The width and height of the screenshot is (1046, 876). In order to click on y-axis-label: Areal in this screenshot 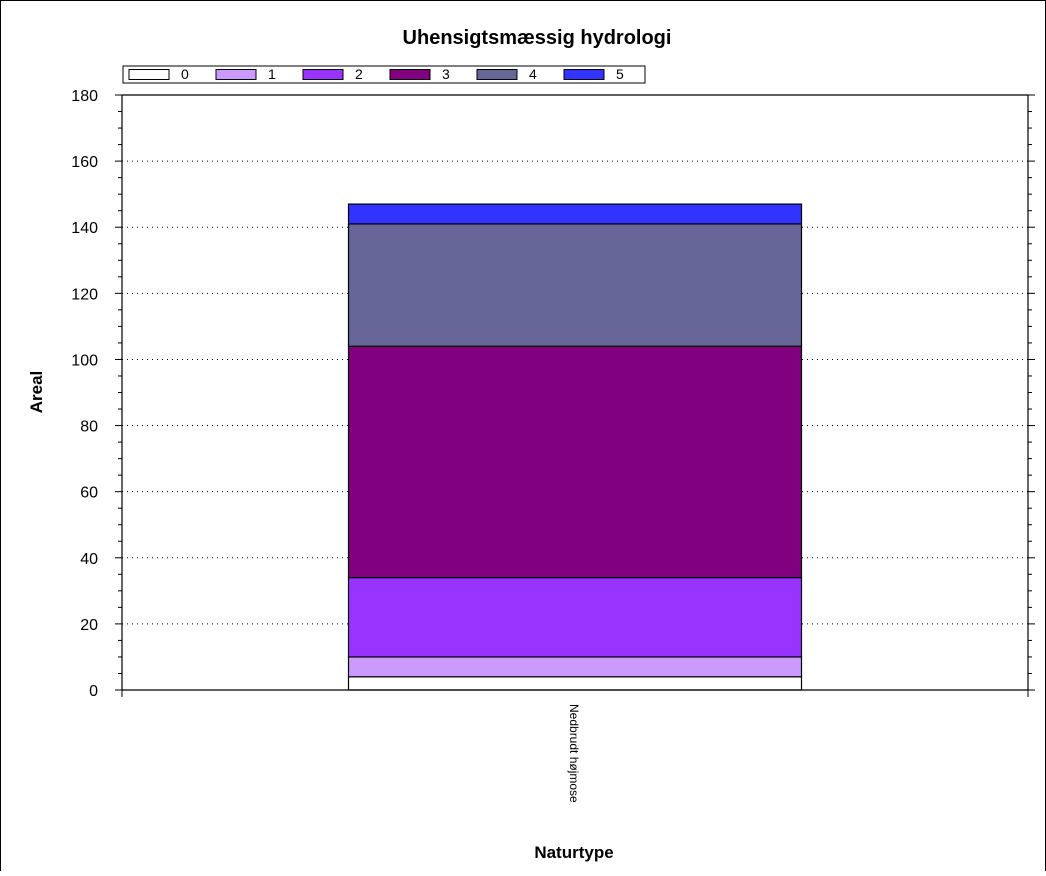, I will do `click(36, 392)`.